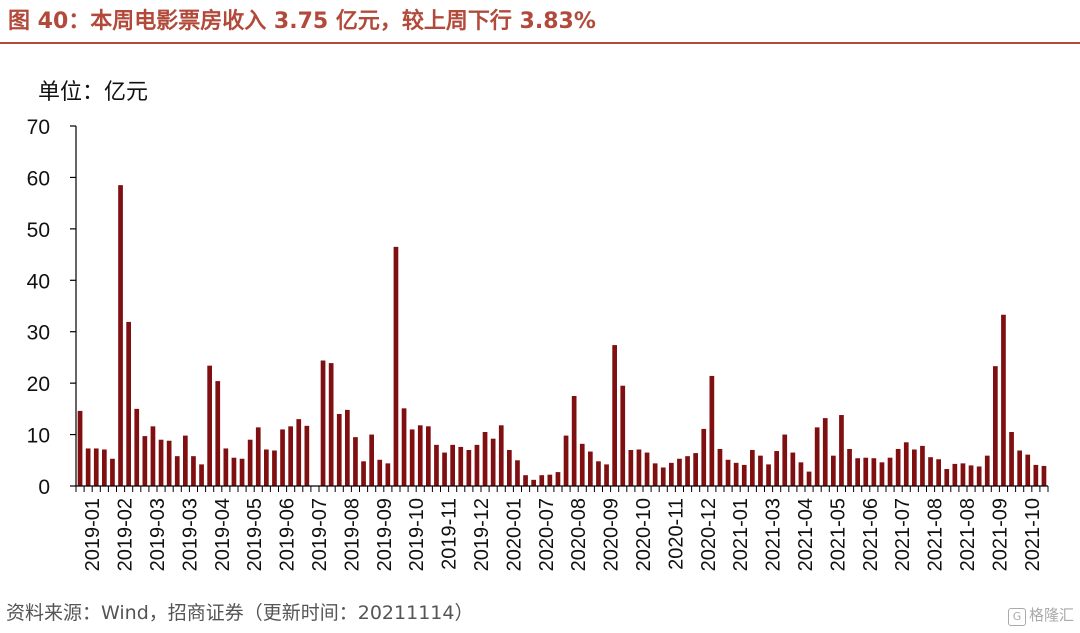 The width and height of the screenshot is (1080, 633). Describe the element at coordinates (417, 534) in the screenshot. I see `x-tick-label: 2019-10` at that location.